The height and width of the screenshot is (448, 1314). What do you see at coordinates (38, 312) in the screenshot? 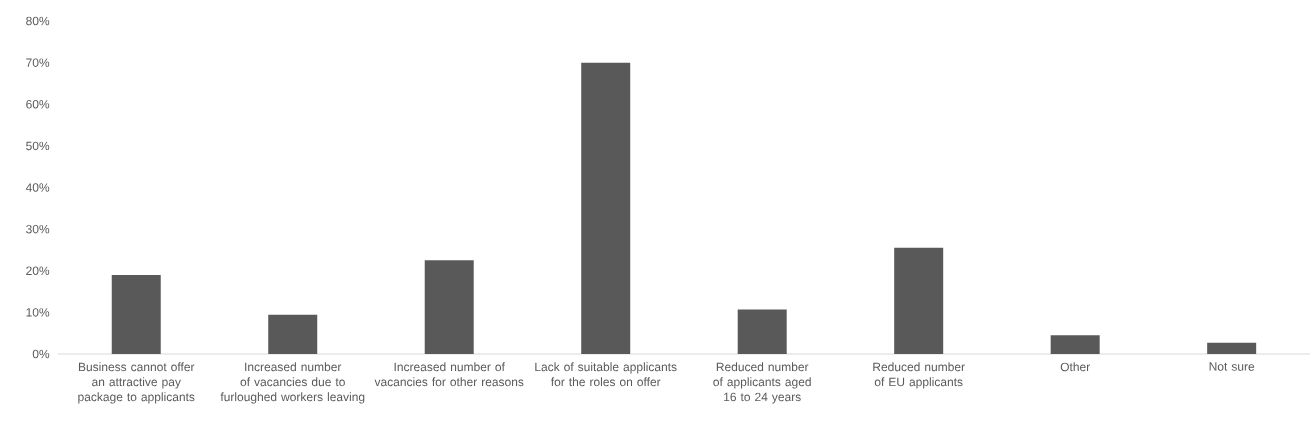
I see `y-tick-label: 10%` at bounding box center [38, 312].